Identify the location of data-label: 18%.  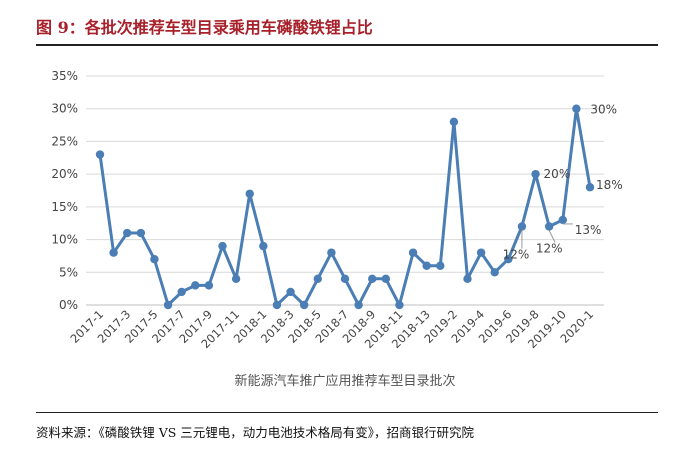
(609, 185).